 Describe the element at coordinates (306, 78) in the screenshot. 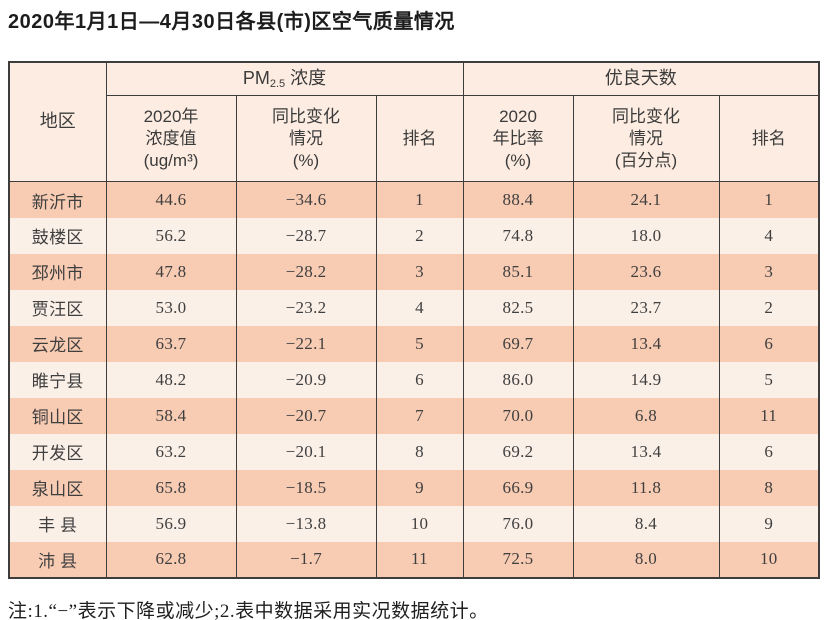

I see `pm25-label-suffix: 浓度` at that location.